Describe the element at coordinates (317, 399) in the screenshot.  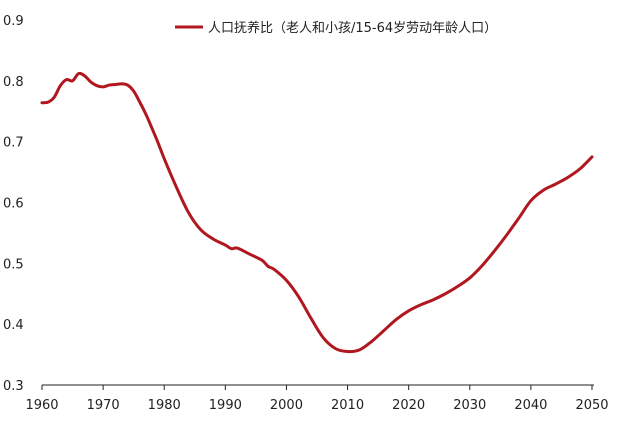
I see `x-axis-ticks: 1960 1970 1980 1990 2000 2010 2020 2030 2040 2050` at that location.